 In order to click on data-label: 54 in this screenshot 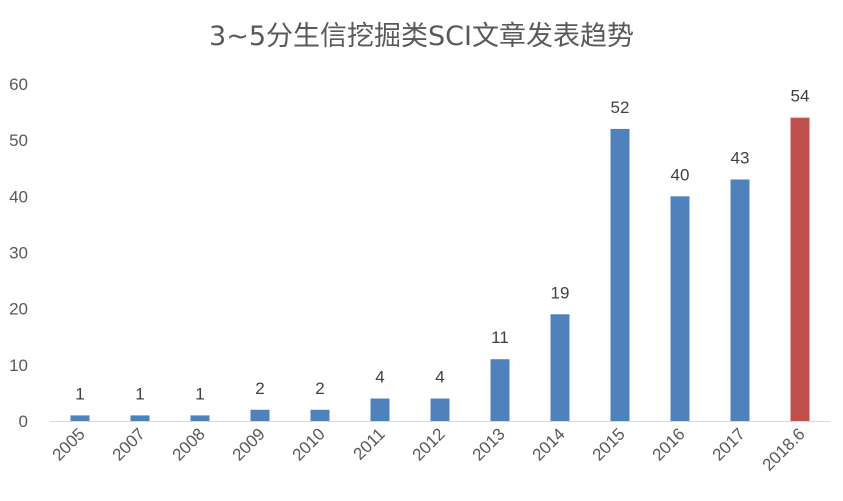, I will do `click(800, 96)`.